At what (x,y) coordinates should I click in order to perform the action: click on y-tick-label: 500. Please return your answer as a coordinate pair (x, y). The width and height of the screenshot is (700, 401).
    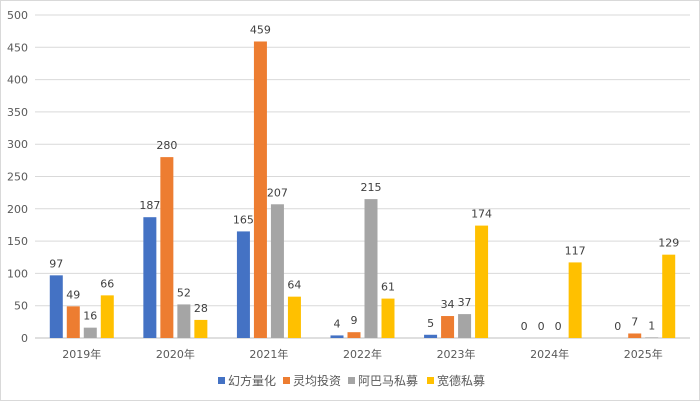
    Looking at the image, I should click on (17, 15).